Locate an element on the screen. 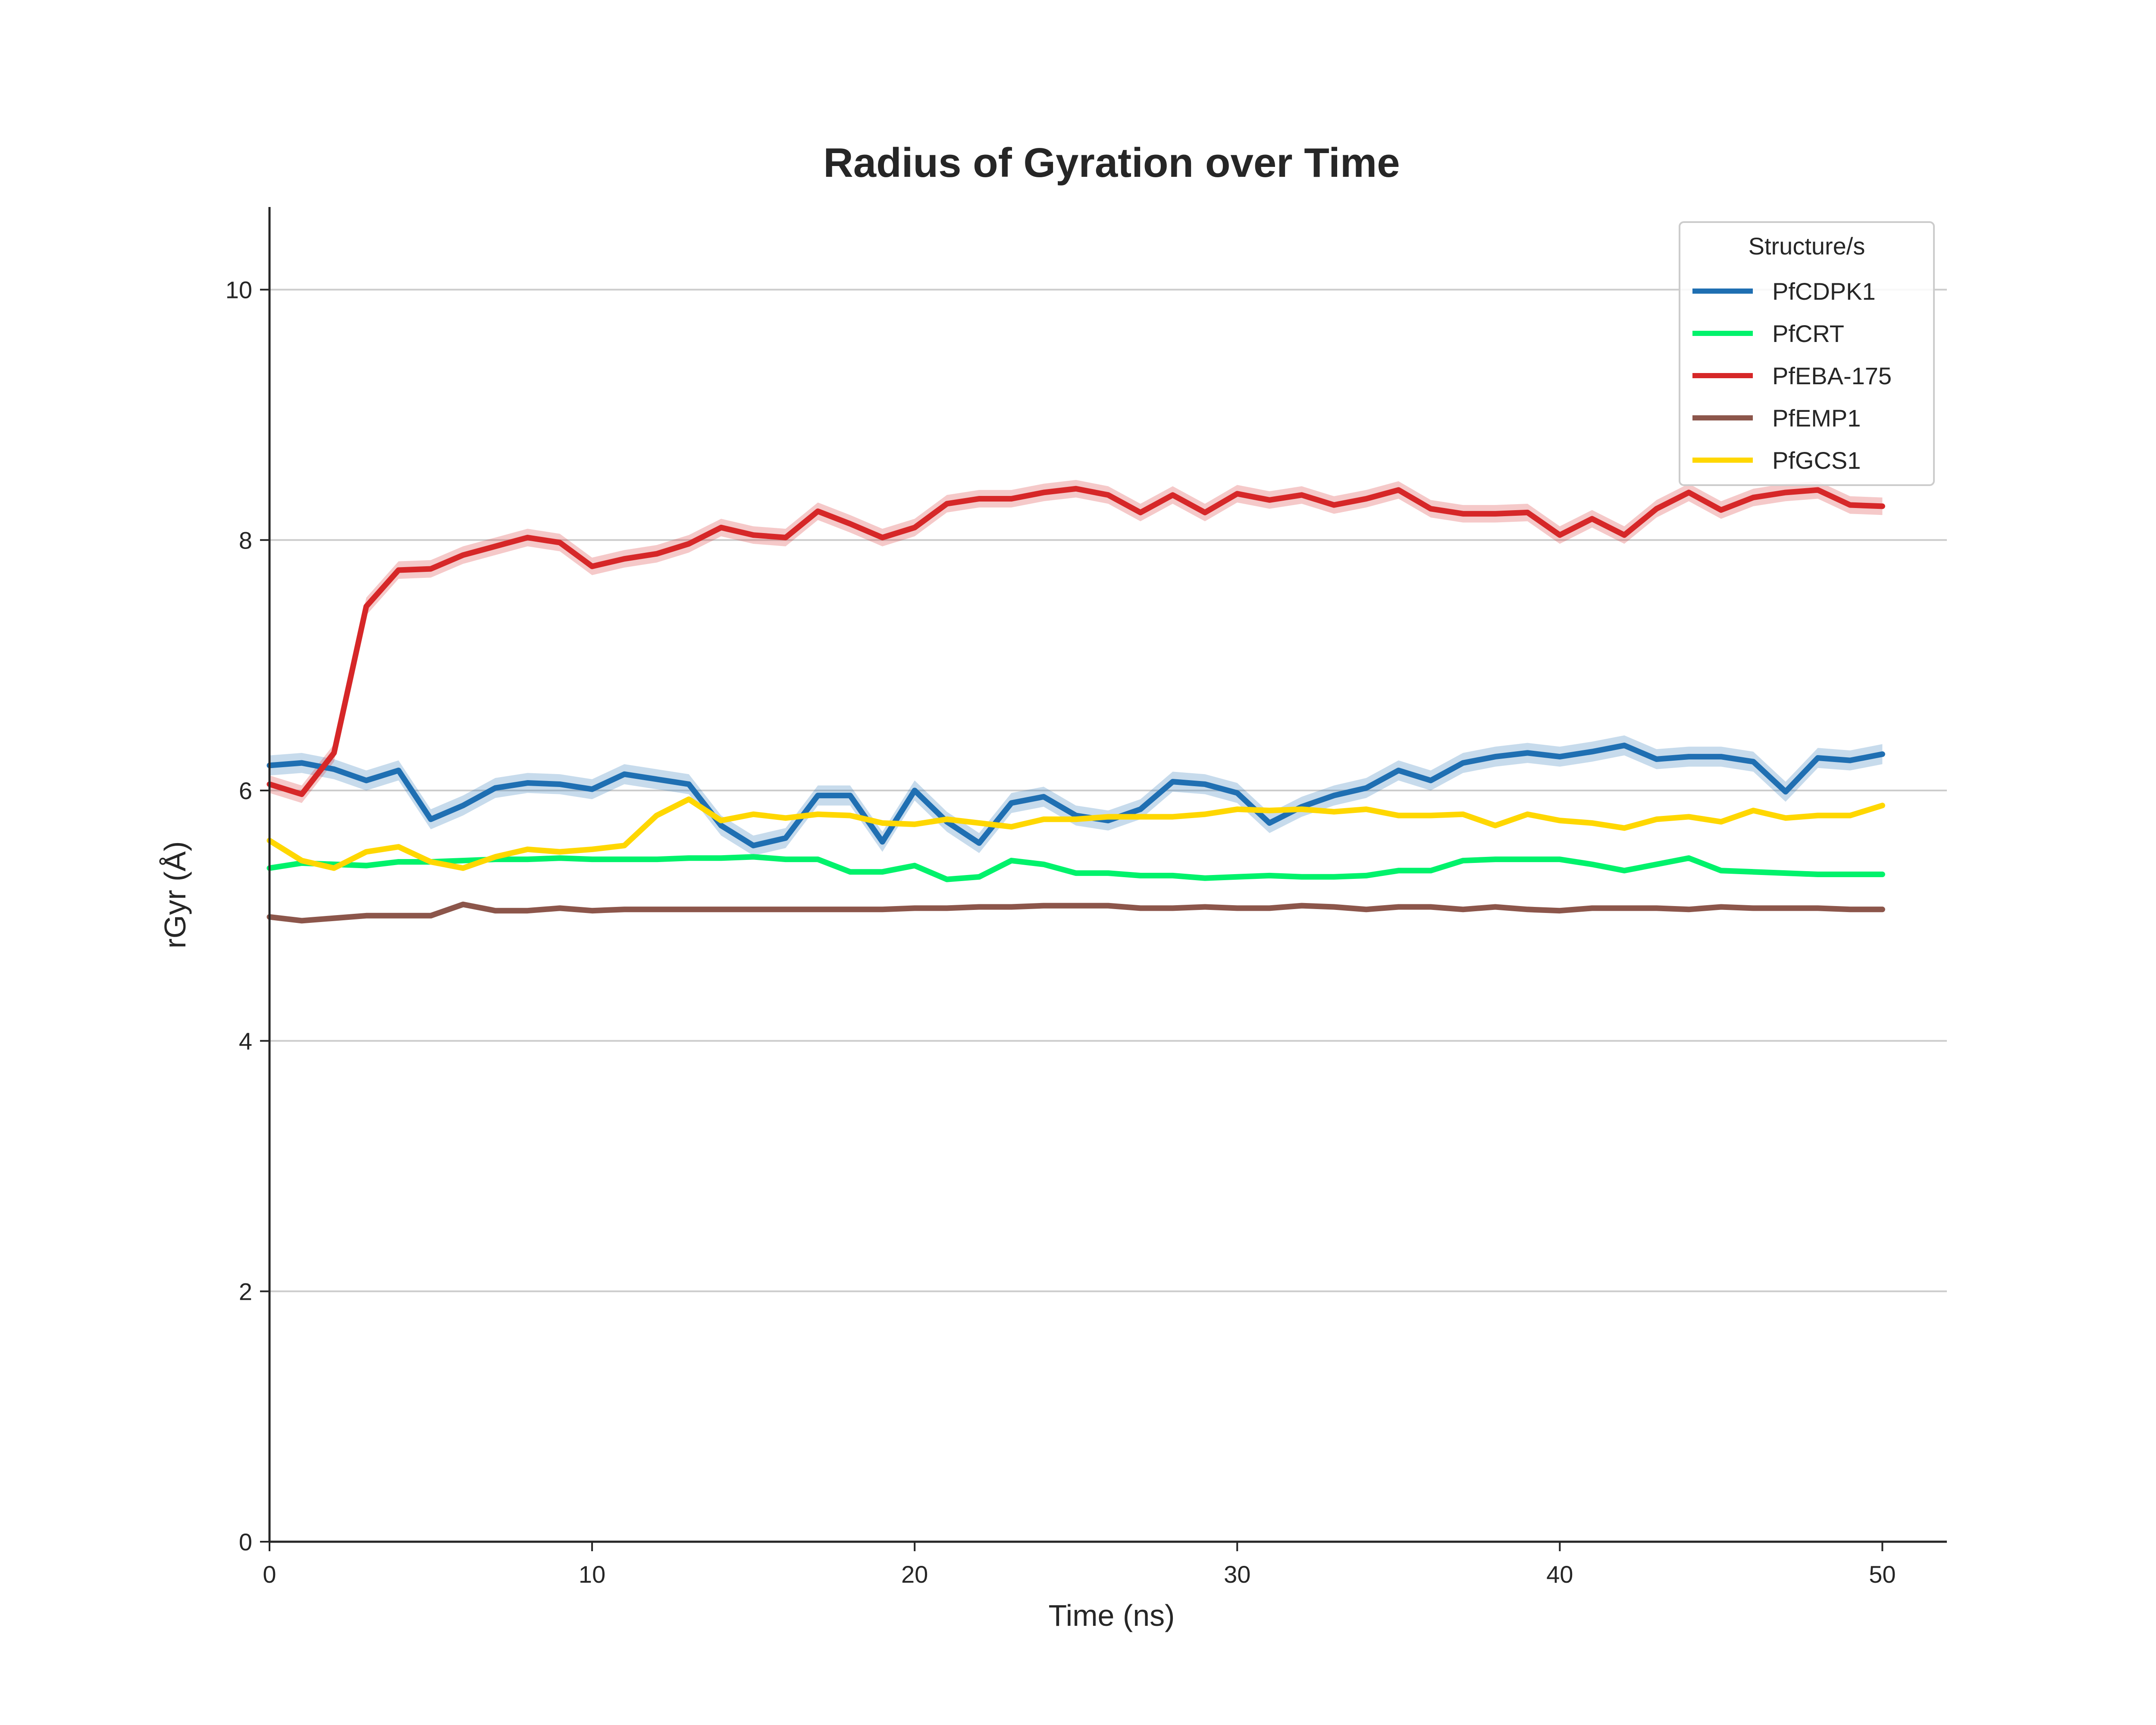  x-axis-label: Time (ns) is located at coordinates (1112, 1616).